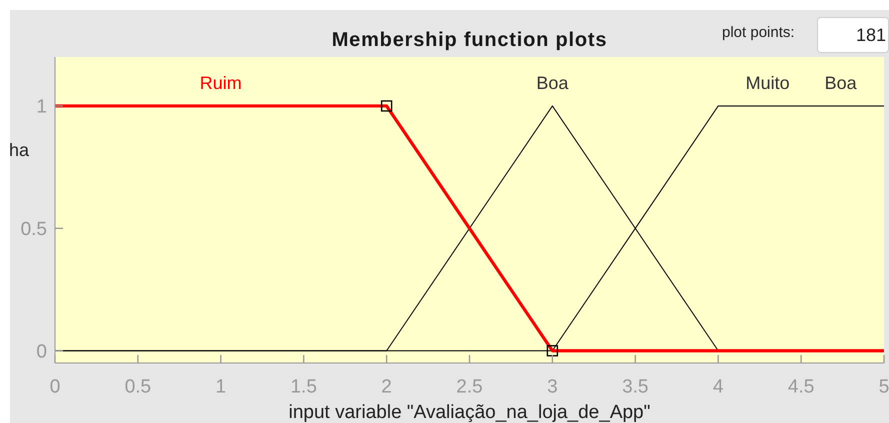  Describe the element at coordinates (470, 412) in the screenshot. I see `x-axis-title: input variable "Avaliação_na_loja_de_App"` at that location.